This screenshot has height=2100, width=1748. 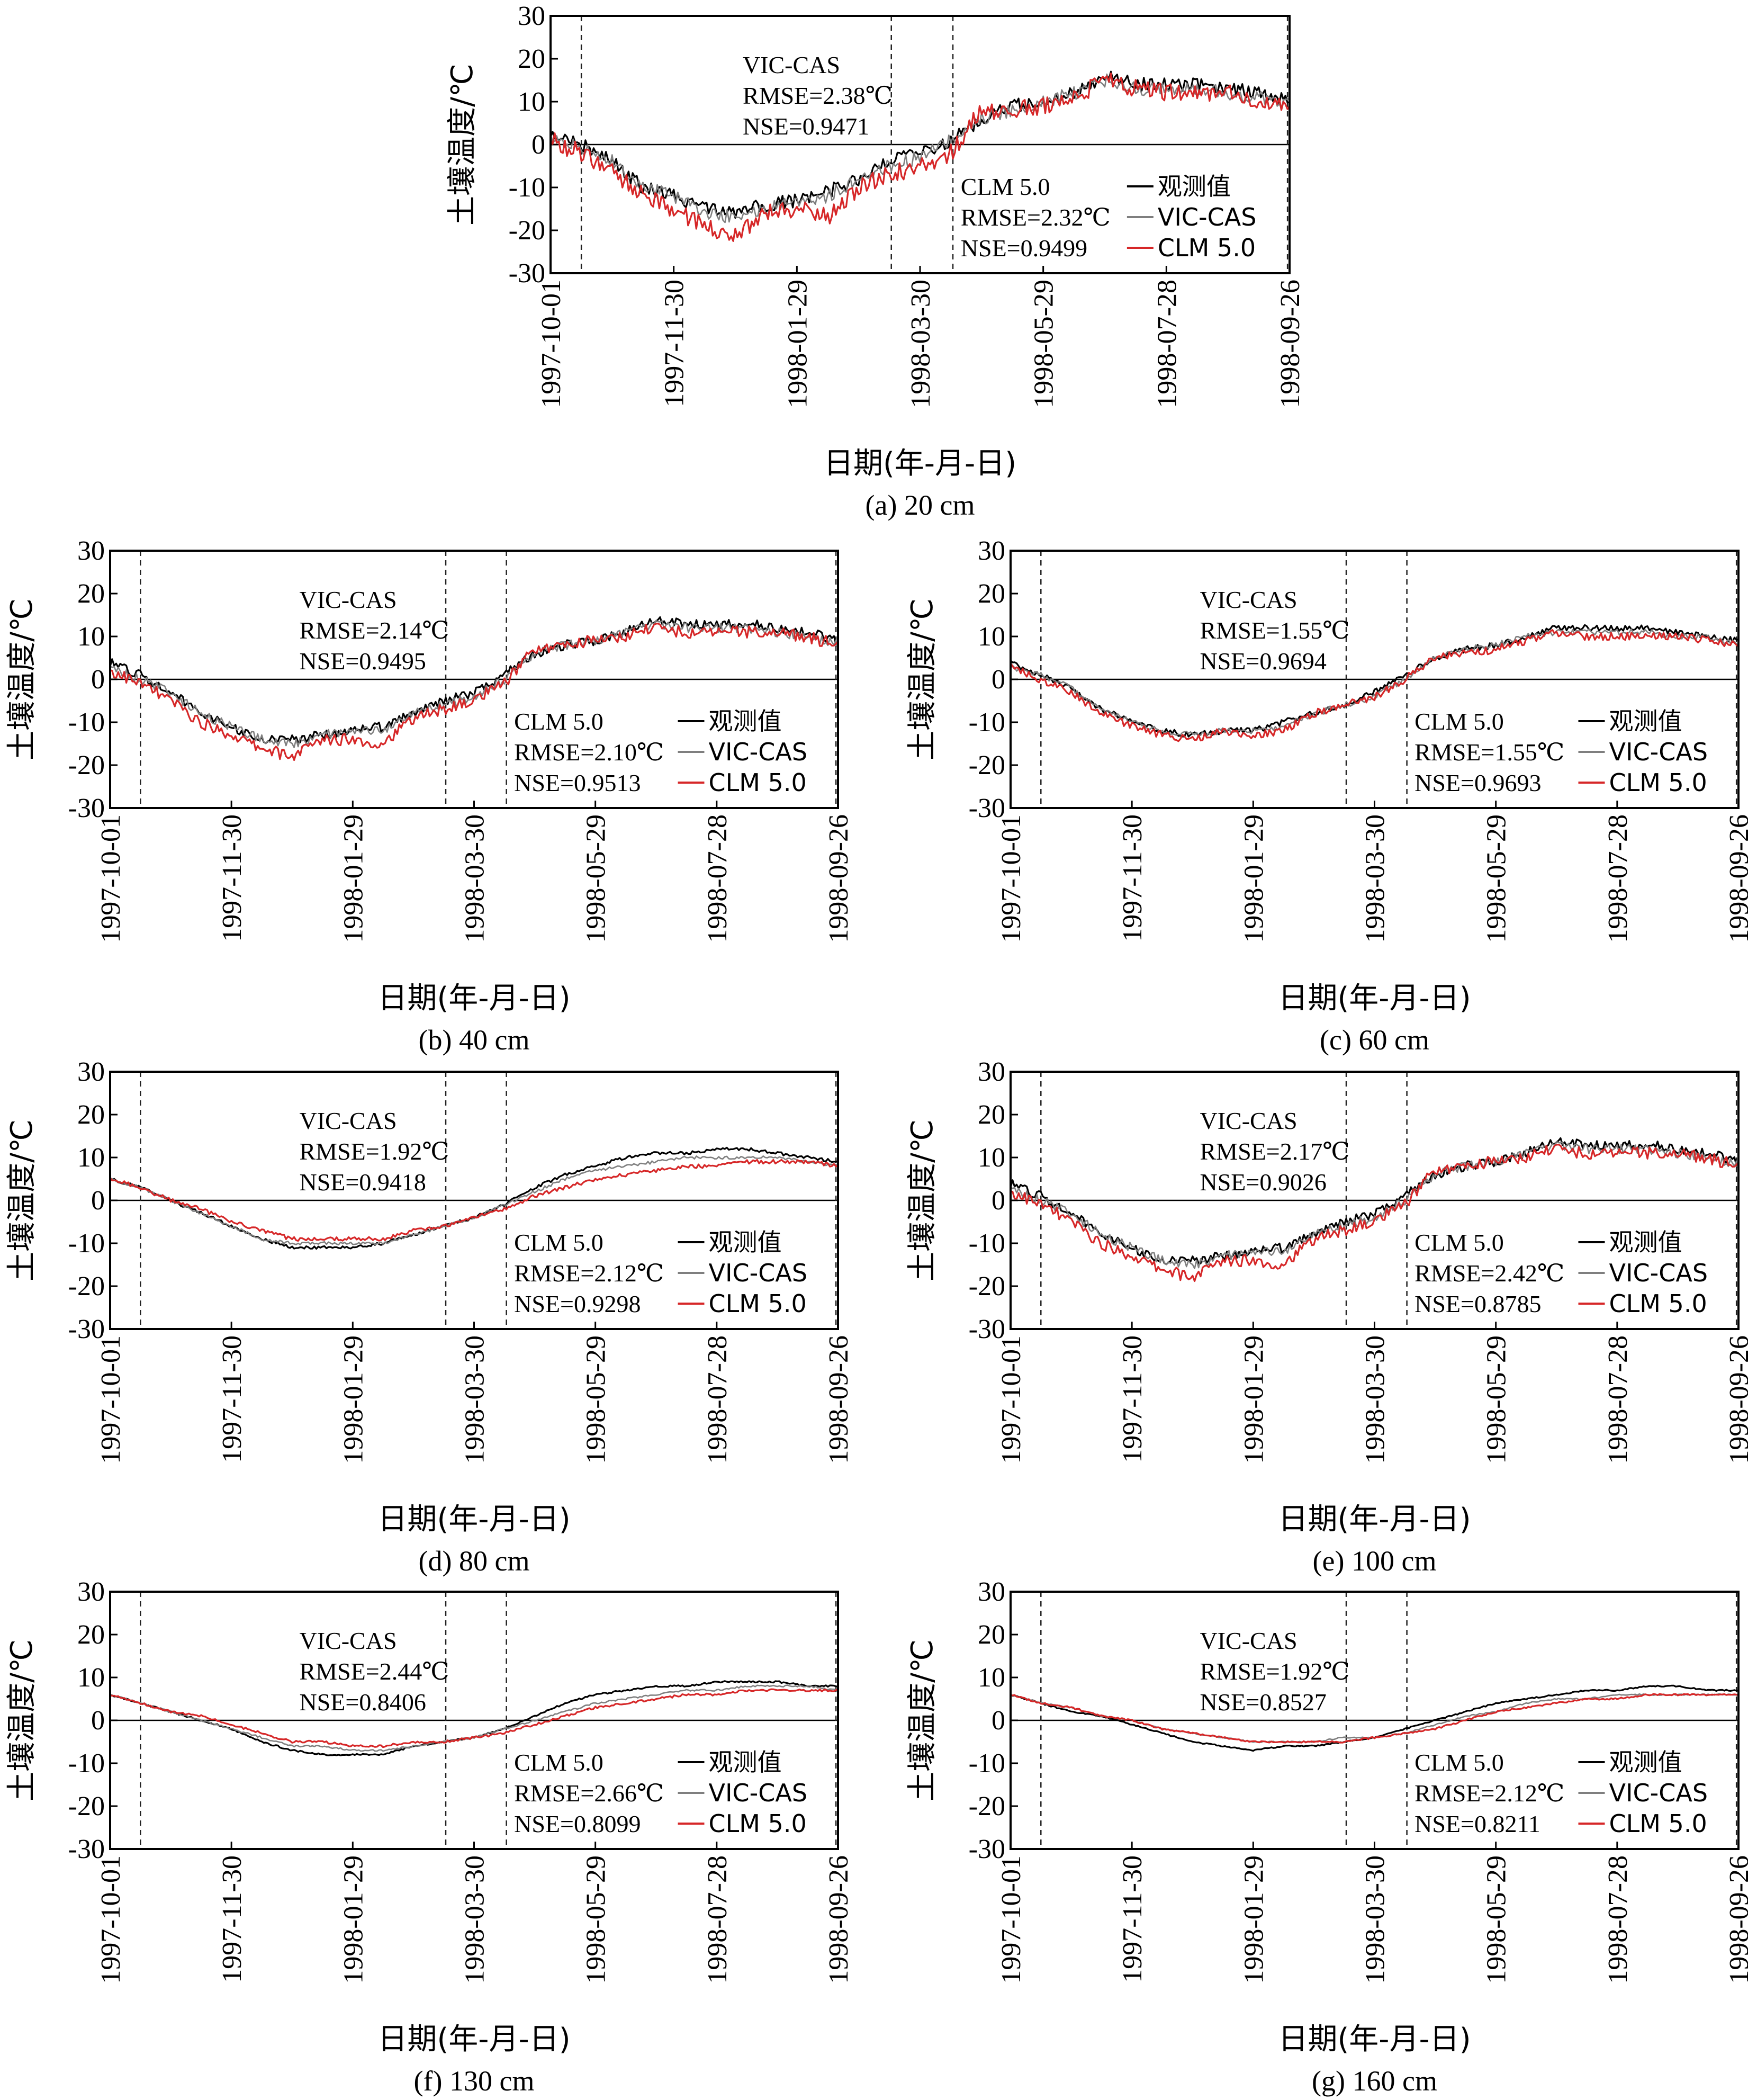 I want to click on clm-annotation: NSE=0.9693, so click(x=1477, y=782).